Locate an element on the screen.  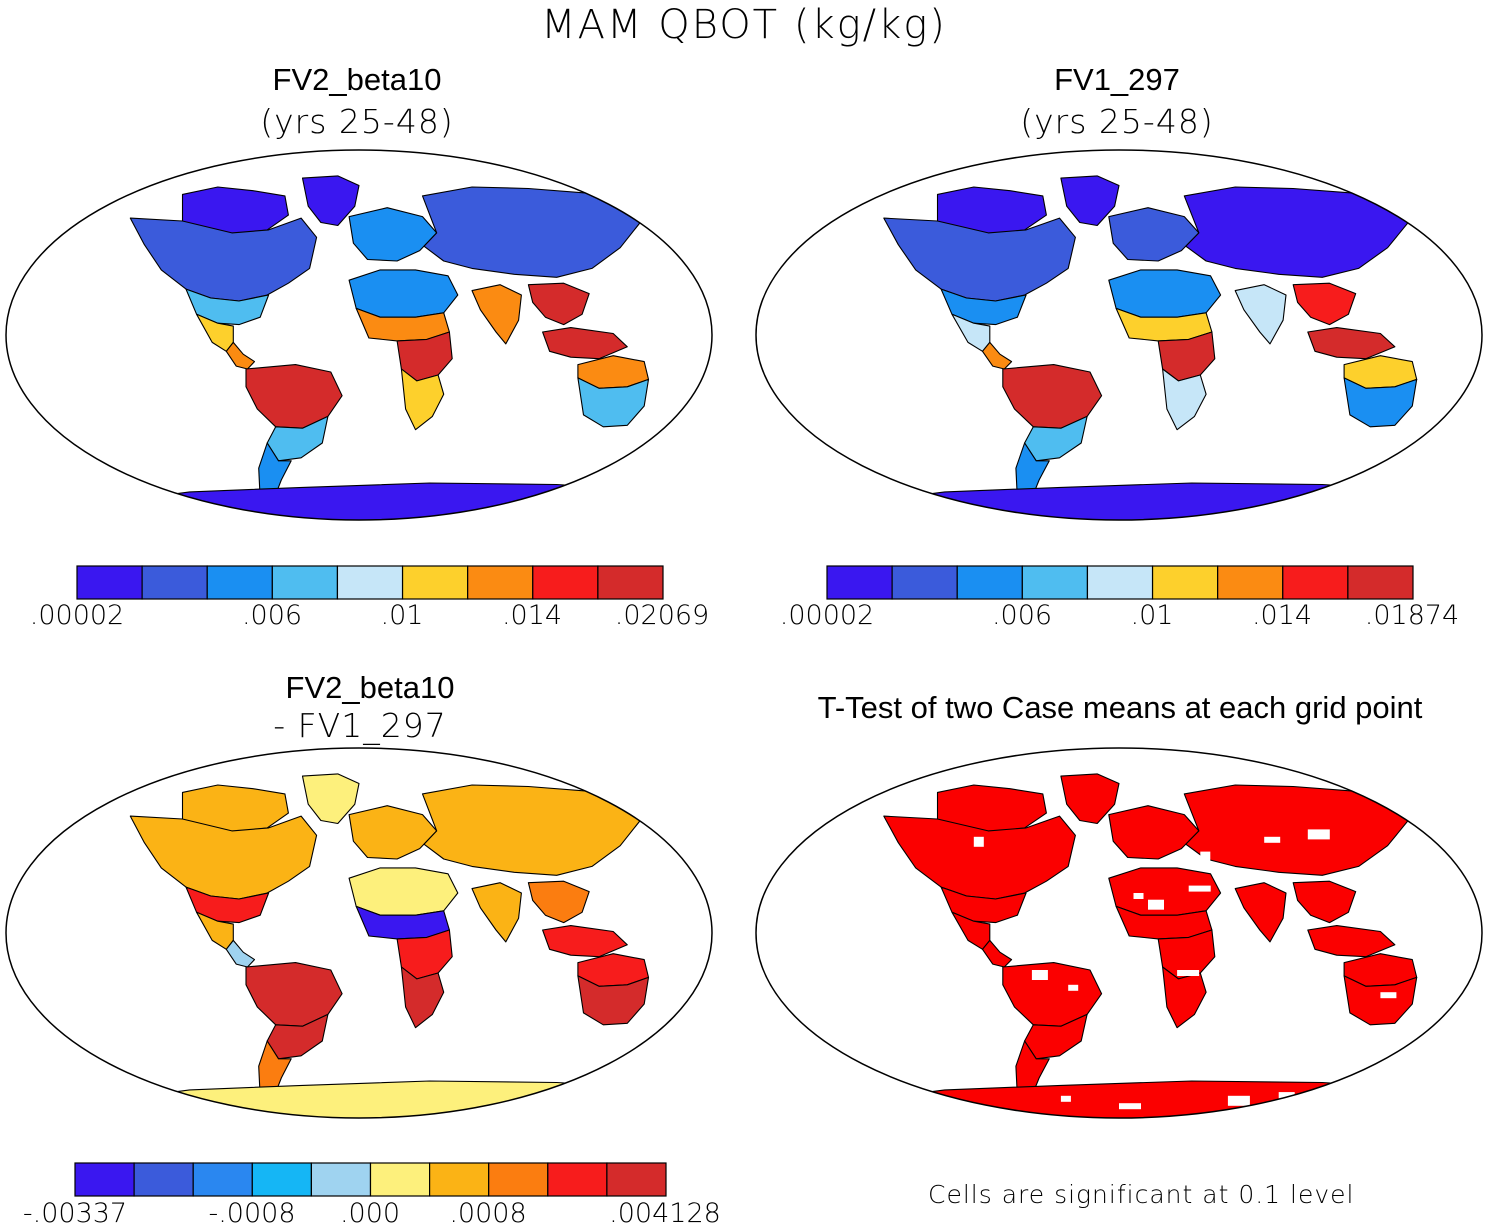
panel-3-title: FV2_beta10 is located at coordinates (370, 687).